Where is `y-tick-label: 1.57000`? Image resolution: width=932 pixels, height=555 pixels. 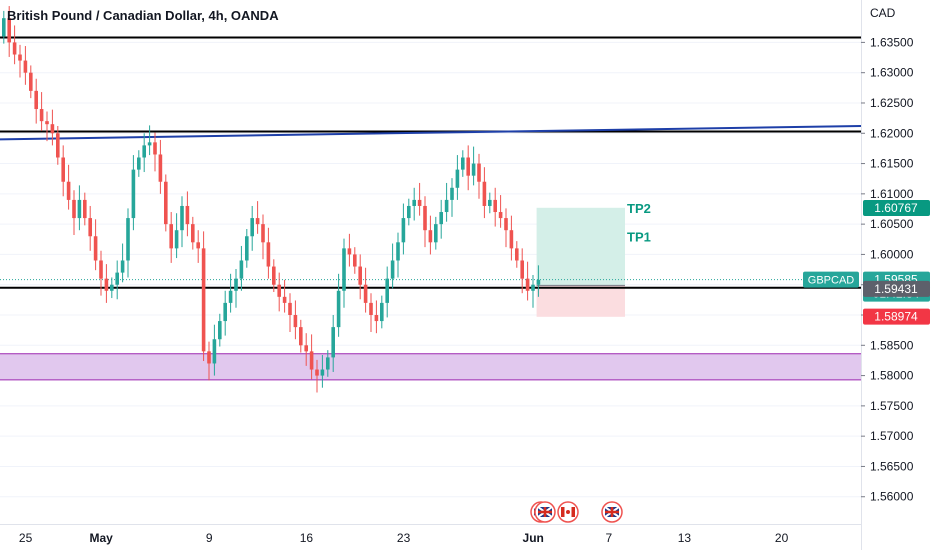
y-tick-label: 1.57000 is located at coordinates (892, 436).